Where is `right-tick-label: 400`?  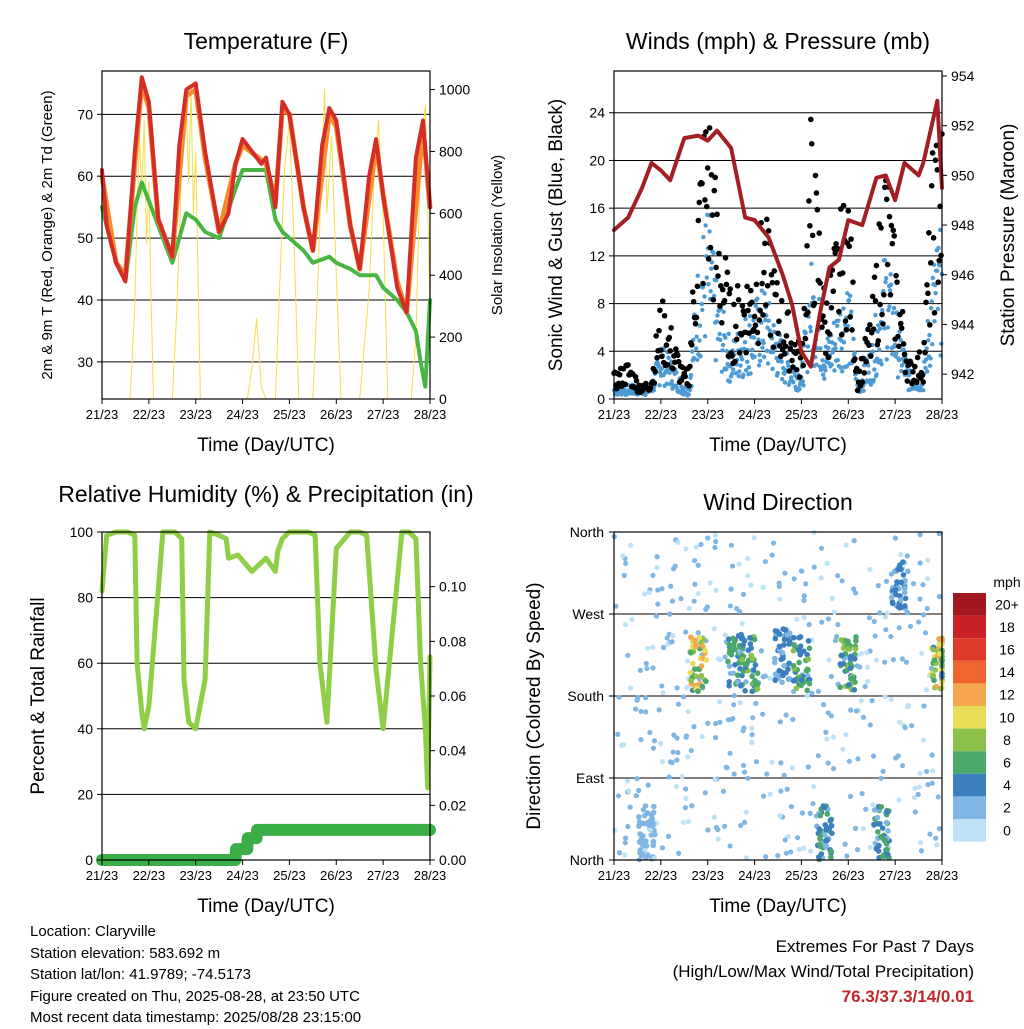
right-tick-label: 400 is located at coordinates (451, 275).